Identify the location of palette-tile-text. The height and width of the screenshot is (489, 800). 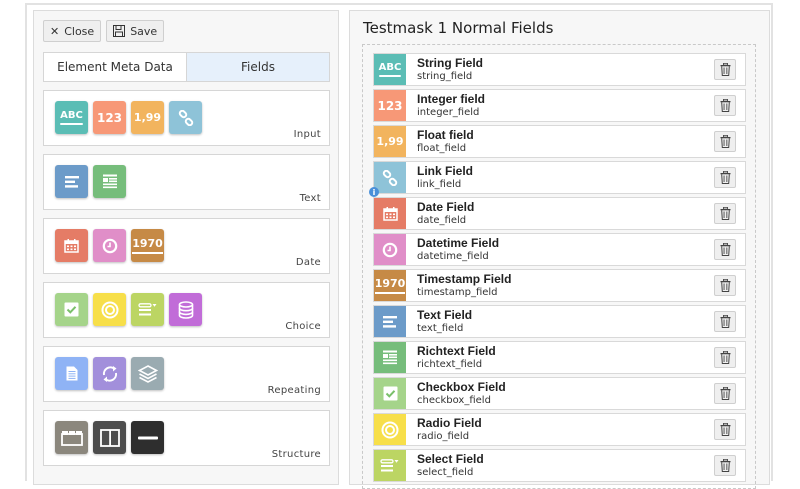
(71, 181).